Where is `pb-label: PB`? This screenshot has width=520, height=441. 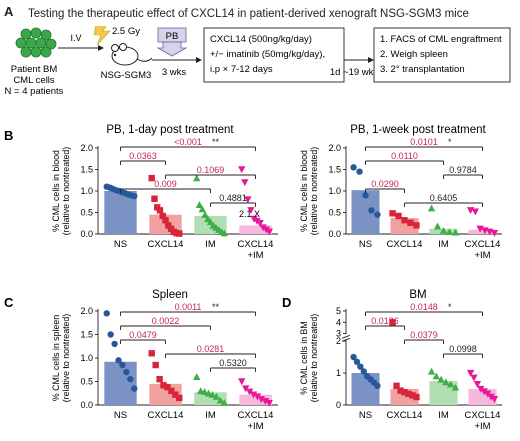 pb-label: PB is located at coordinates (172, 36).